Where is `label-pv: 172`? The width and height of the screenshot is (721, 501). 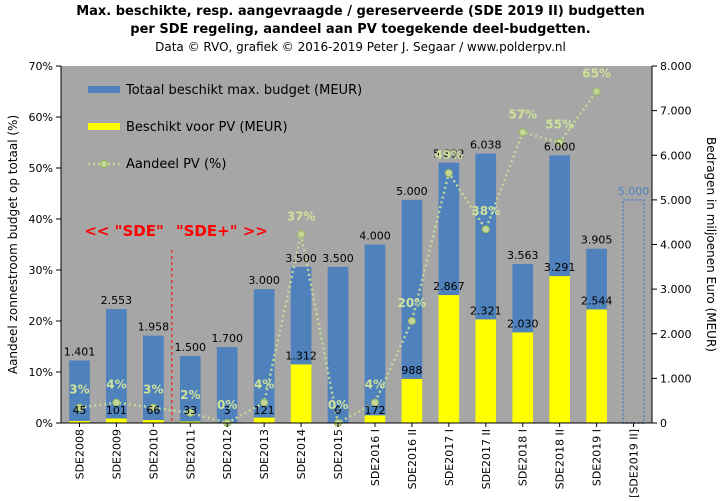
label-pv: 172 is located at coordinates (374, 410).